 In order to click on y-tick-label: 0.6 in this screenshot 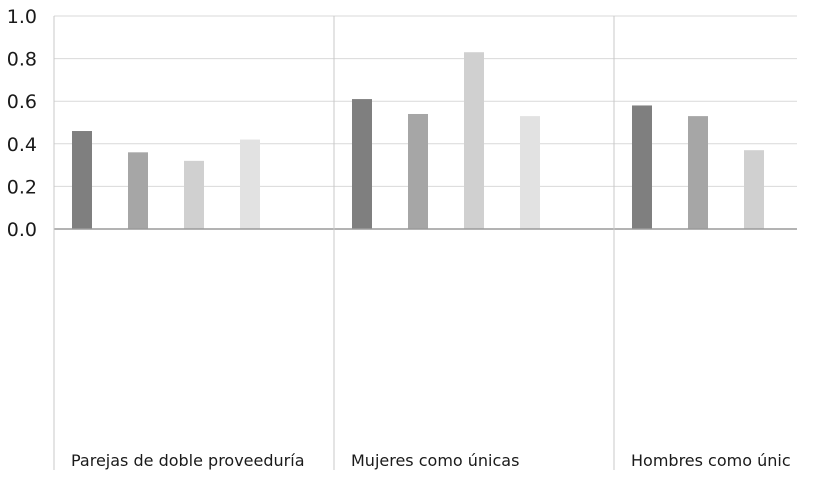, I will do `click(22, 102)`.